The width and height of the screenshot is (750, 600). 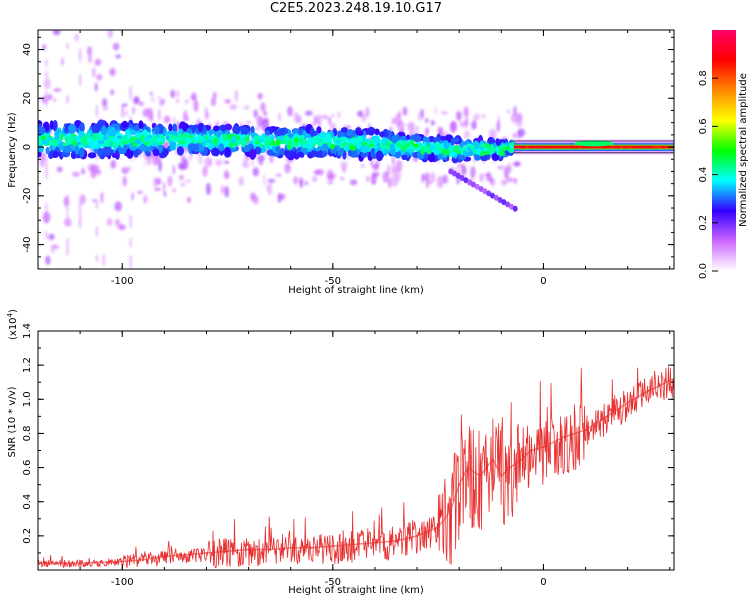 I want to click on tail-blob, so click(x=489, y=193).